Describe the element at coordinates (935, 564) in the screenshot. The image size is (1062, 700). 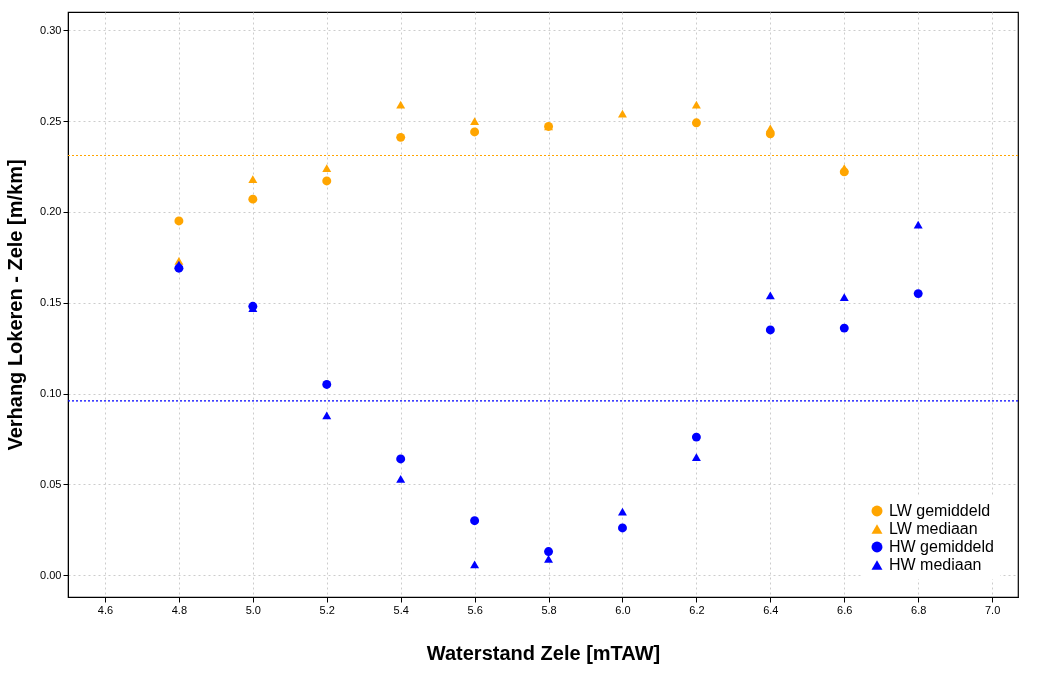
I see `legend-label: HW mediaan` at that location.